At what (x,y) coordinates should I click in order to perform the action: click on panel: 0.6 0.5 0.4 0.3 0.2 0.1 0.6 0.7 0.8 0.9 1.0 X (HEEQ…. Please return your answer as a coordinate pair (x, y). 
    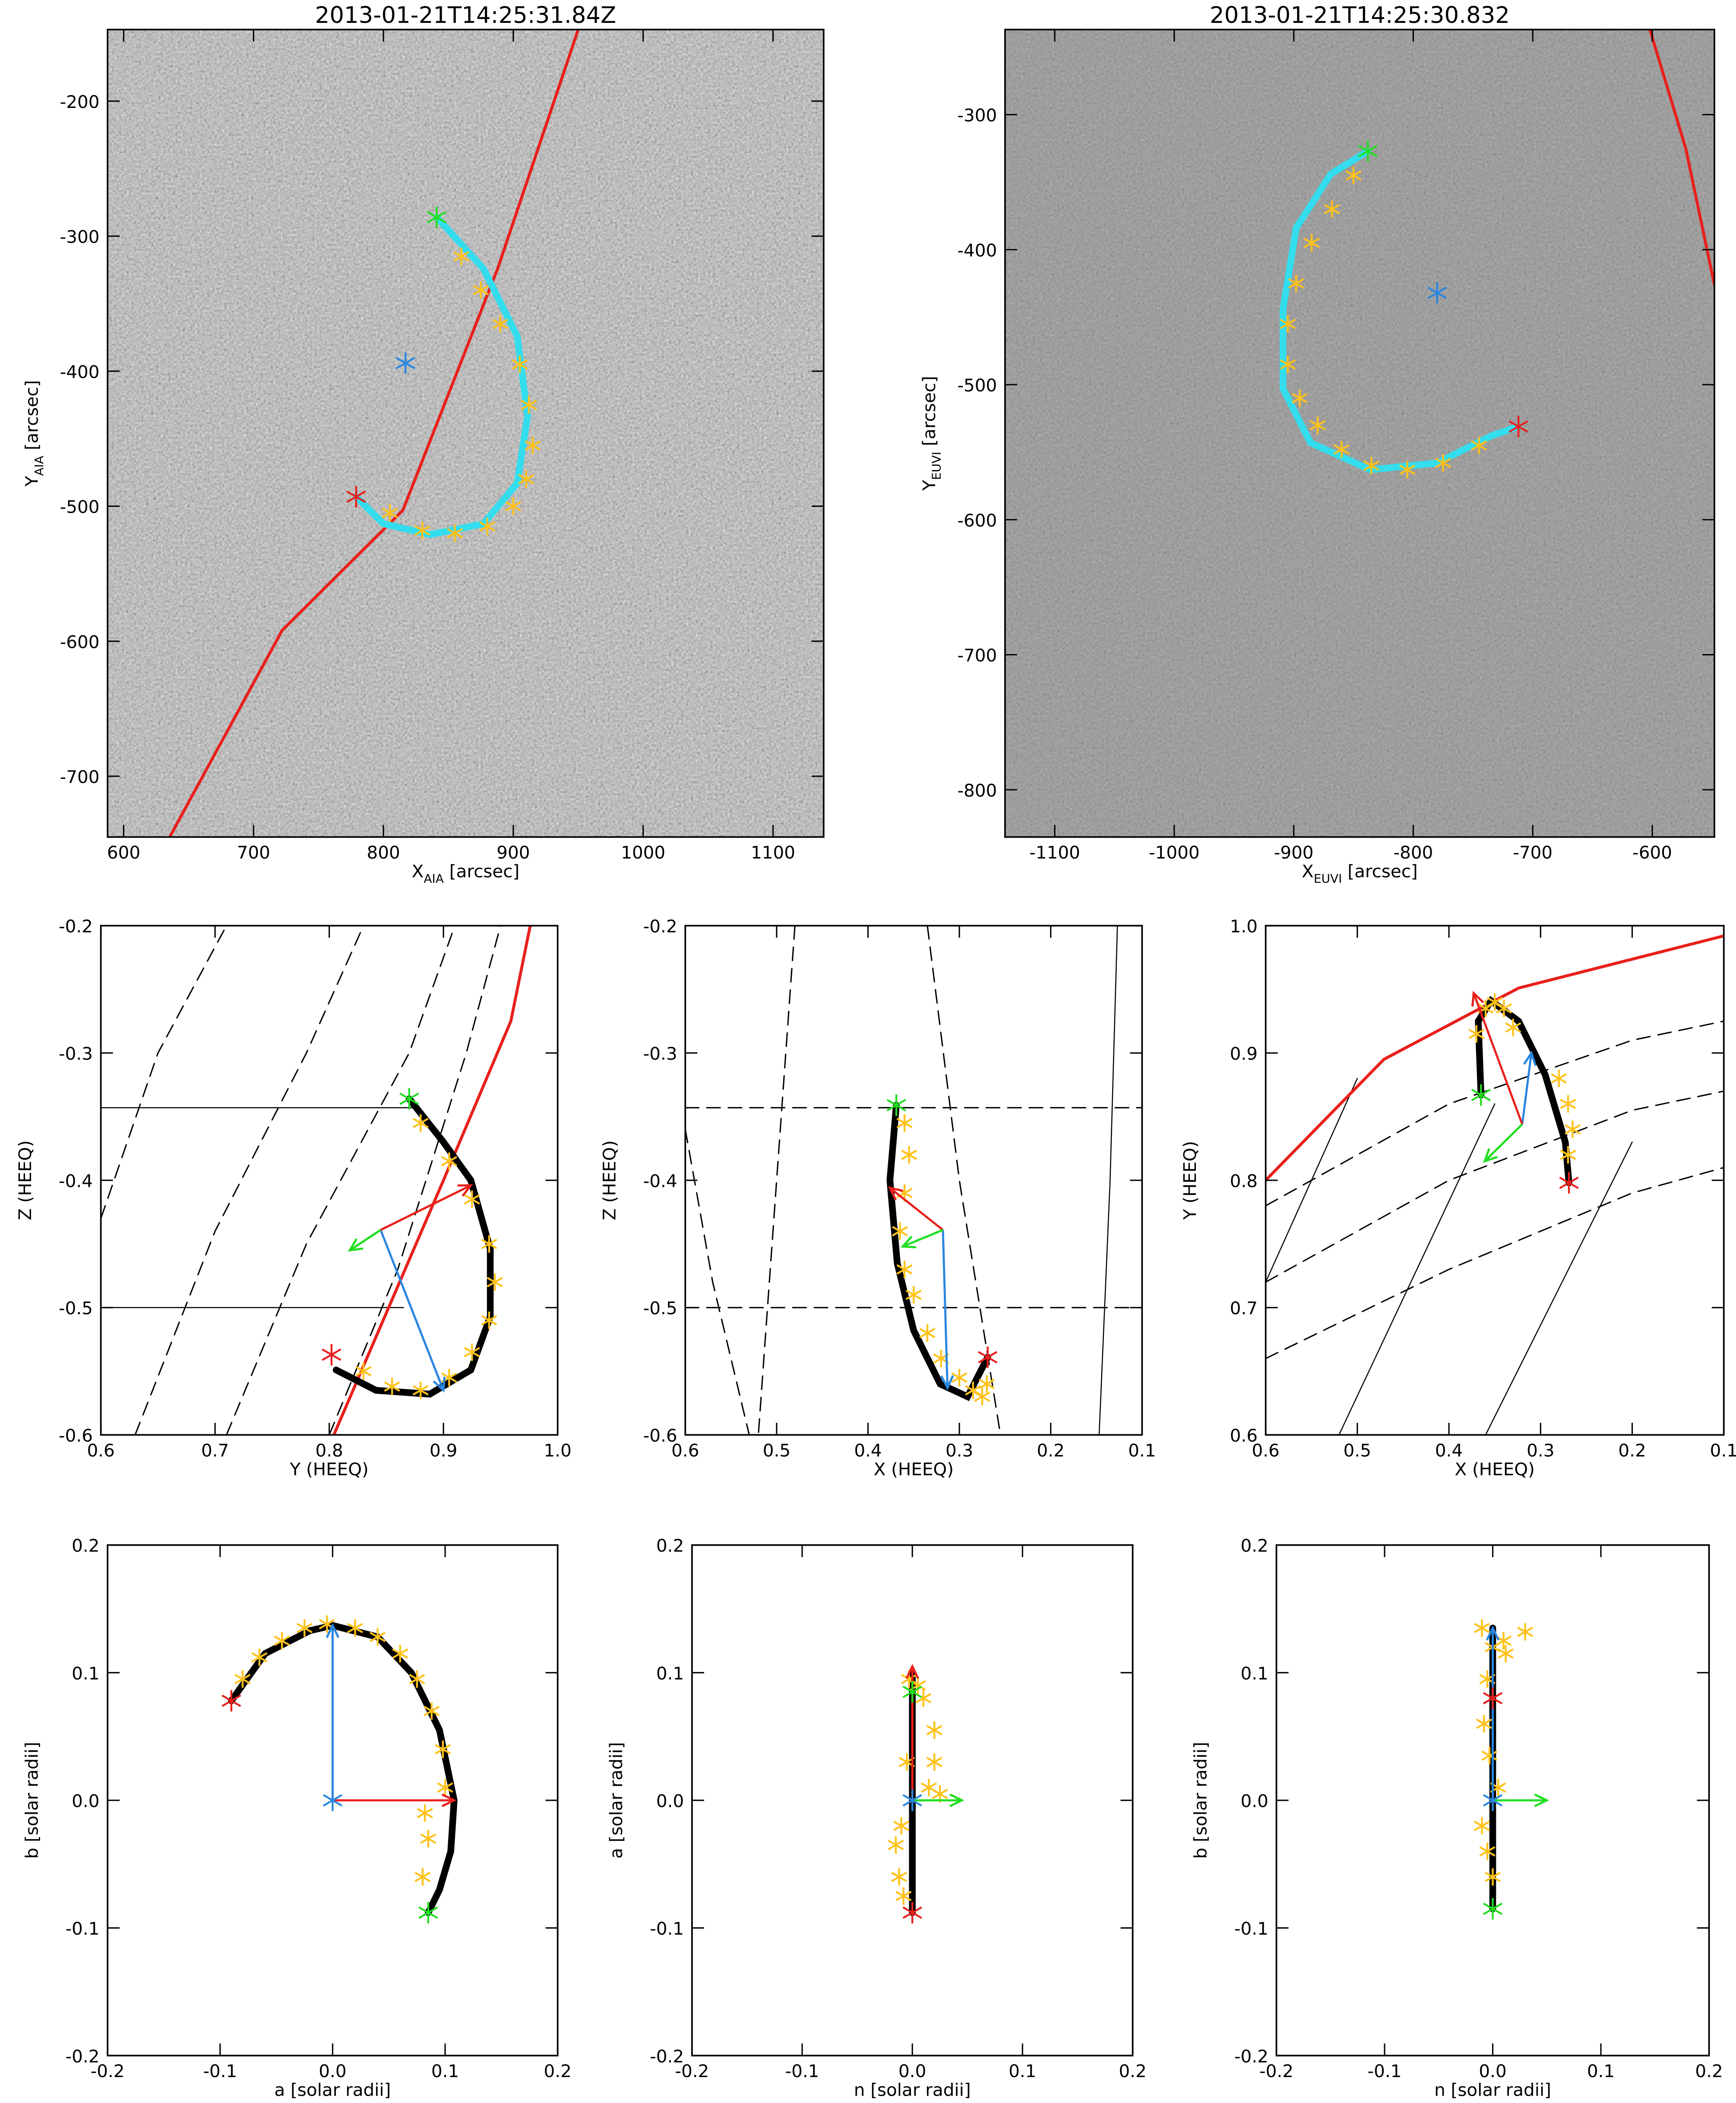
    Looking at the image, I should click on (1457, 1198).